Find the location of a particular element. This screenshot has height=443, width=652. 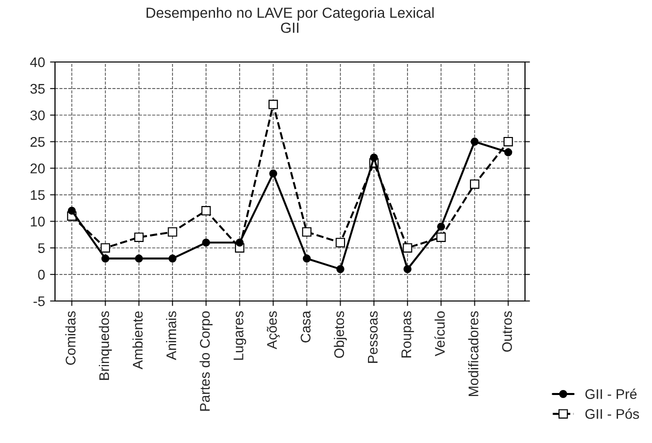

legend-label: GII - Pós is located at coordinates (612, 413).